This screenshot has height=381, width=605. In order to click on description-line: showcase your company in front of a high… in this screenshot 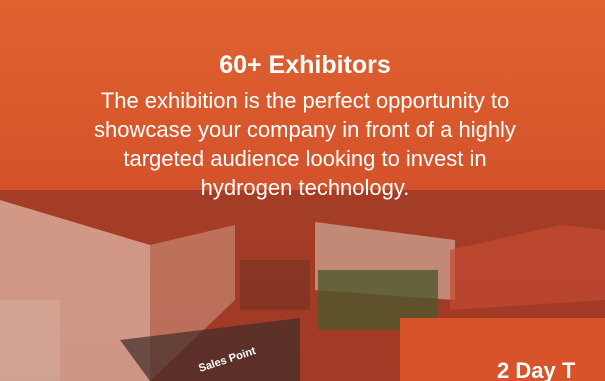, I will do `click(305, 129)`.